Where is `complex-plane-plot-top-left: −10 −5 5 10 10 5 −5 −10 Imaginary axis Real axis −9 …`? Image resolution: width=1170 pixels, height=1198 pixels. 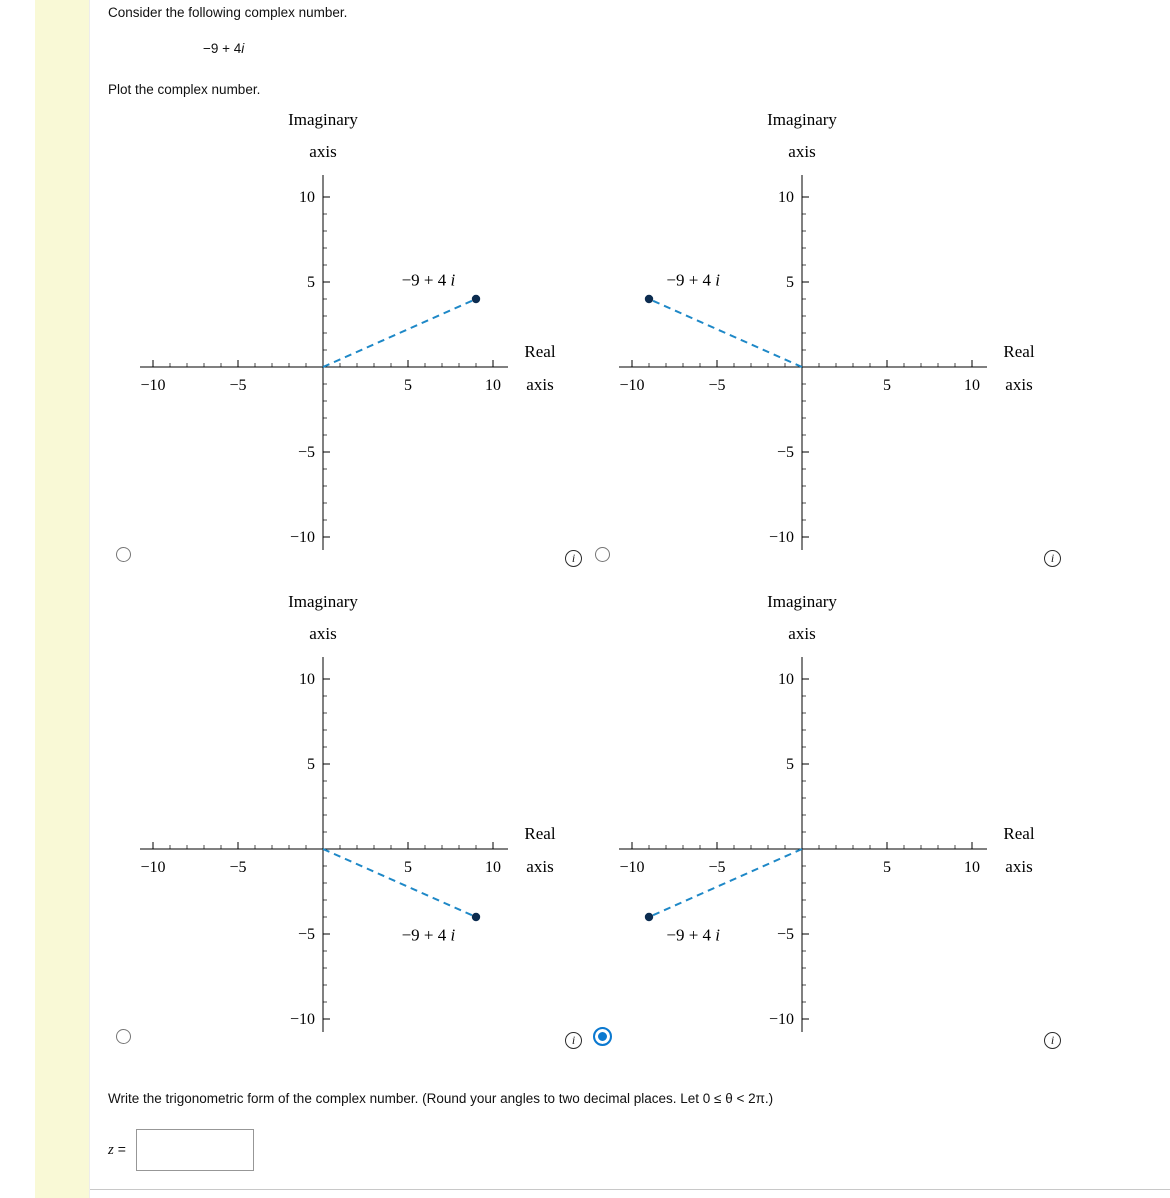 complex-plane-plot-top-left: −10 −5 5 10 10 5 −5 −10 Imaginary axis Real axis −9 … is located at coordinates (348, 330).